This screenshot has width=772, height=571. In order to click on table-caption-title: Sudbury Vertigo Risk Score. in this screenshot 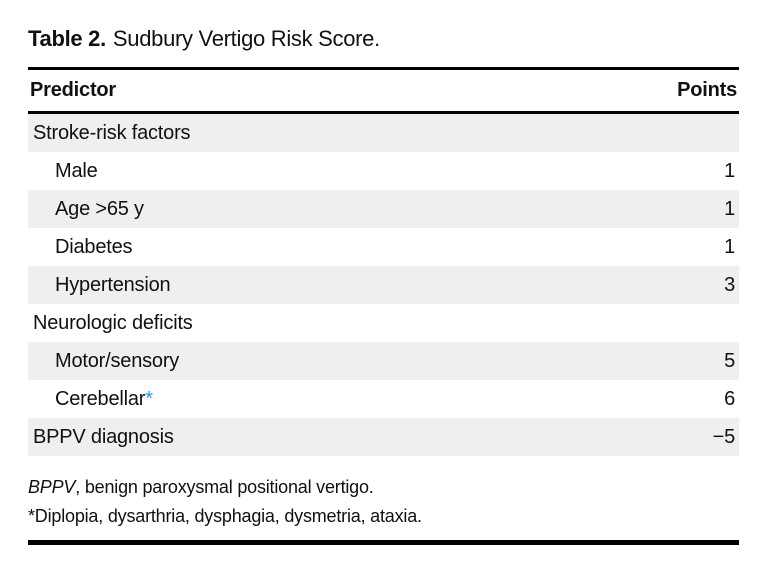, I will do `click(246, 38)`.